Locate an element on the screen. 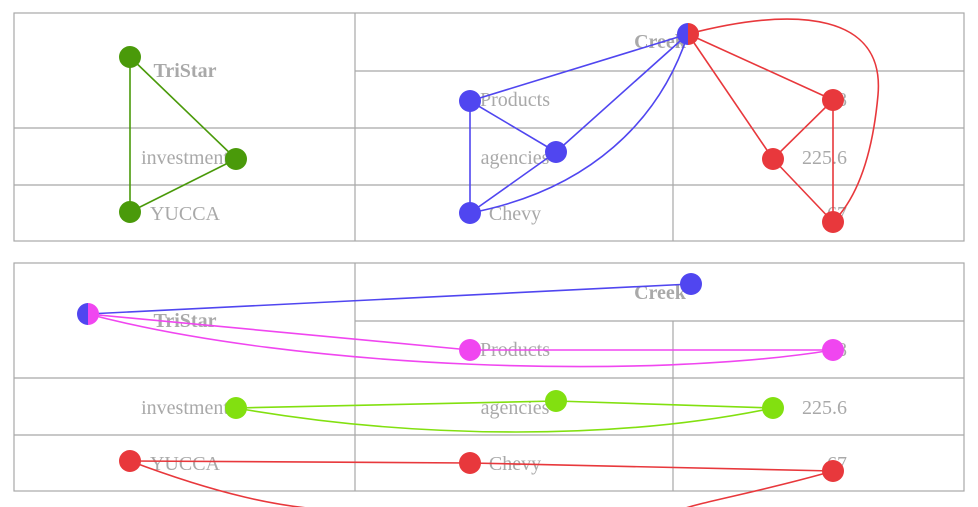 The height and width of the screenshot is (507, 978). top-split-node-blue-red is located at coordinates (688, 34).